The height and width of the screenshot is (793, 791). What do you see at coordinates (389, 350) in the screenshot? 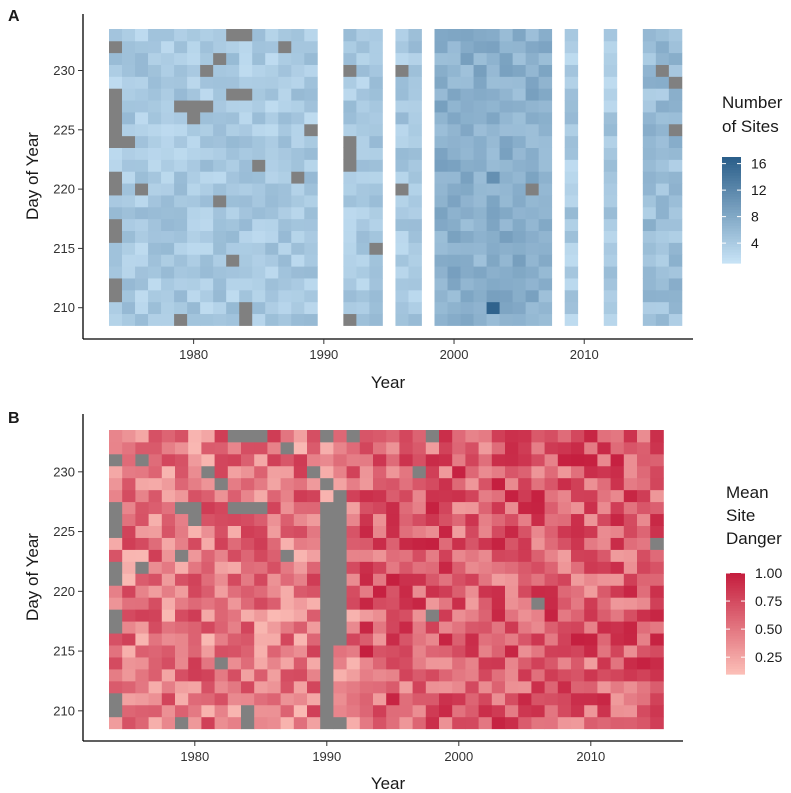
I see `panel-a-x-ticks: 1980 1990 2000 2010` at bounding box center [389, 350].